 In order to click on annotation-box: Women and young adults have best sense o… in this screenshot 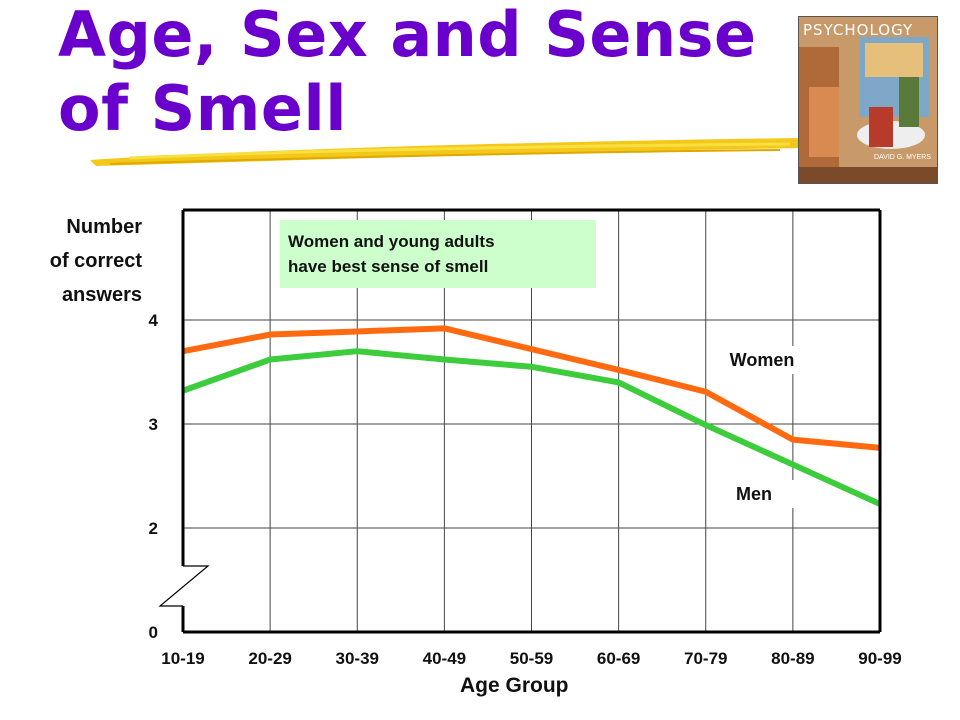, I will do `click(438, 254)`.